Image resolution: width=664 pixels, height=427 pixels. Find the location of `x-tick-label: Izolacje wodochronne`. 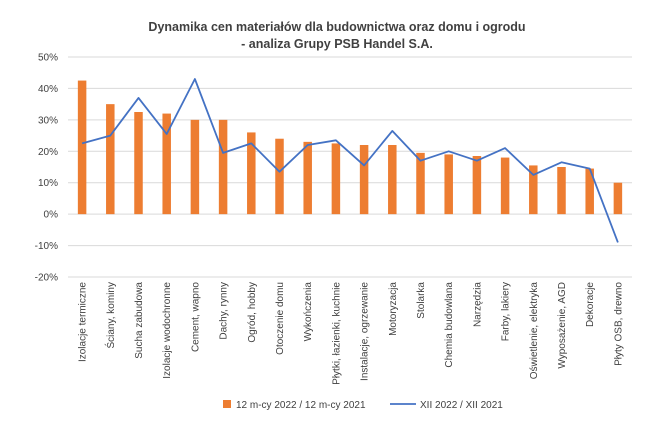

x-tick-label: Izolacje wodochronne is located at coordinates (167, 330).